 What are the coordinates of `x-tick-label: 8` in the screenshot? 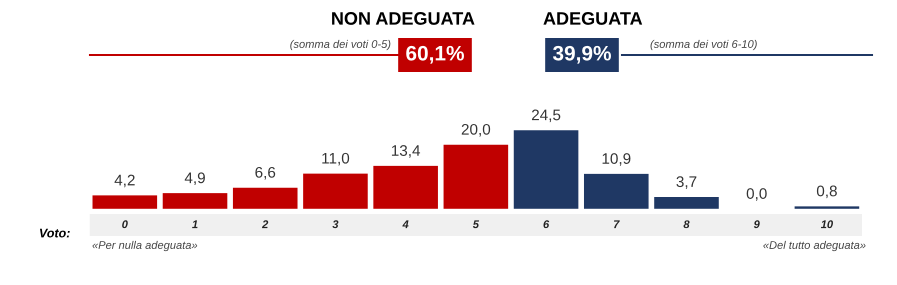 It's located at (687, 224).